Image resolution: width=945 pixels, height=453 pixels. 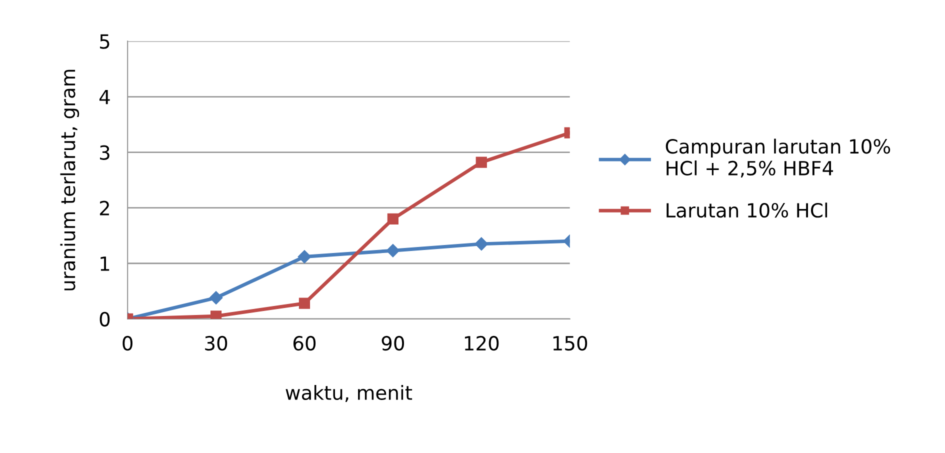 What do you see at coordinates (349, 393) in the screenshot?
I see `x-axis-title: waktu, menit` at bounding box center [349, 393].